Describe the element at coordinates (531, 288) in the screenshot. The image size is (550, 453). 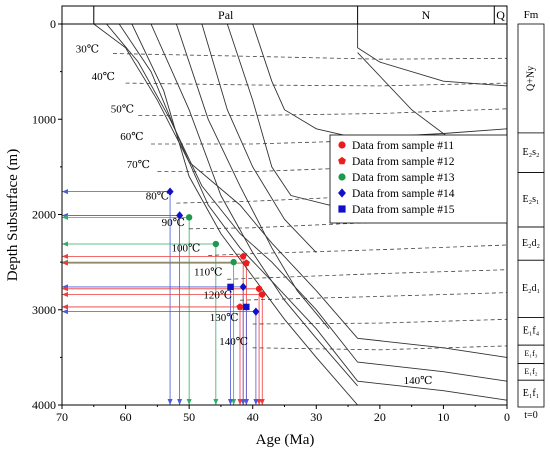
I see `formation-label: E₂d₁` at that location.